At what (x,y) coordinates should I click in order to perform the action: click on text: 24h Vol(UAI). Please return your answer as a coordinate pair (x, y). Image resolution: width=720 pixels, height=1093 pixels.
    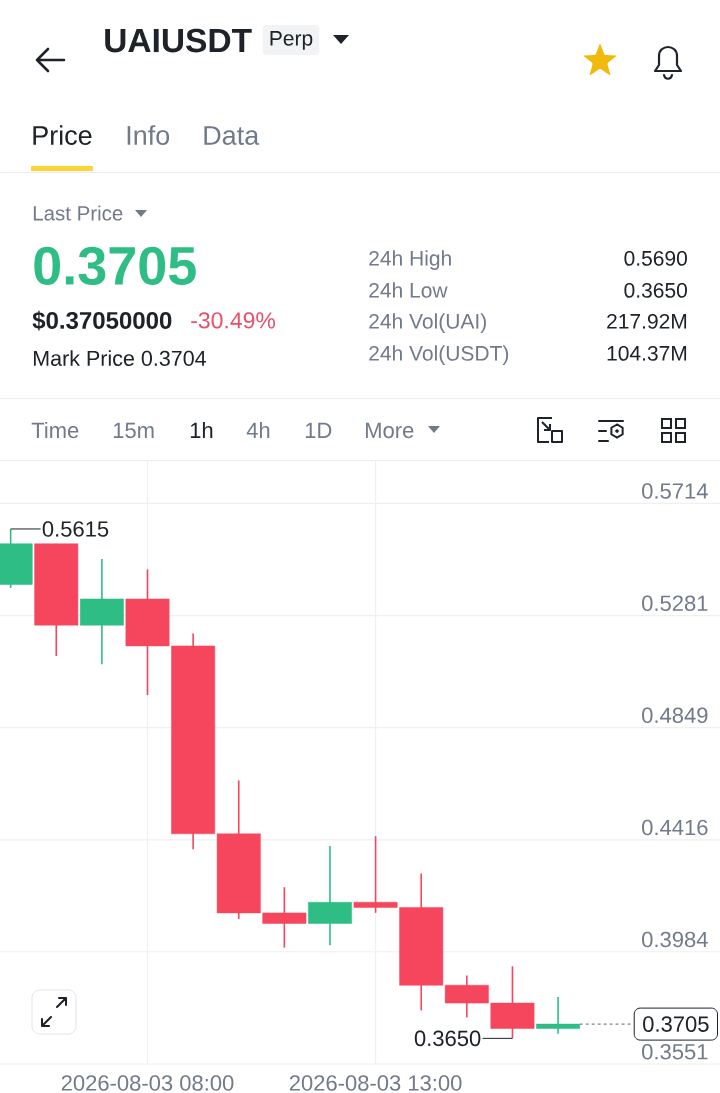
    Looking at the image, I should click on (427, 323).